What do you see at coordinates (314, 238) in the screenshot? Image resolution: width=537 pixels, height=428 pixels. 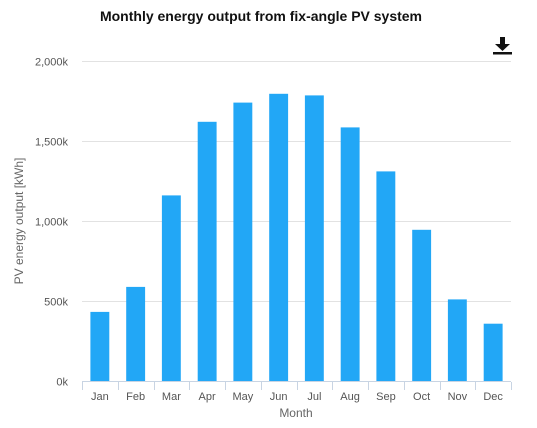 I see `bar-jul` at bounding box center [314, 238].